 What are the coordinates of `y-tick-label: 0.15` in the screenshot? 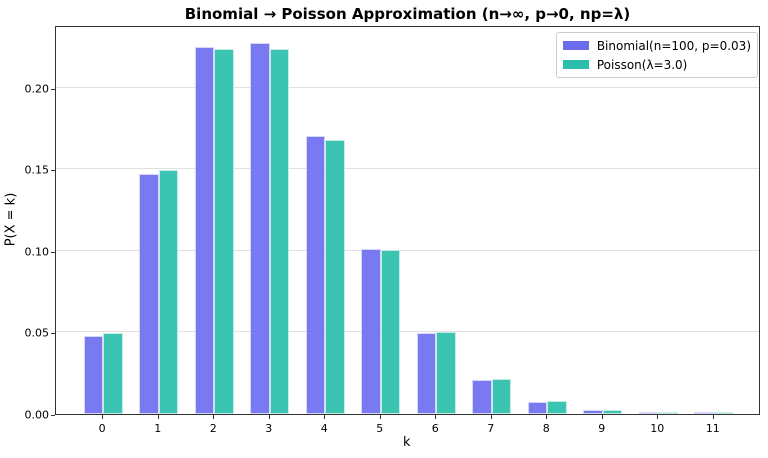 It's located at (37, 170).